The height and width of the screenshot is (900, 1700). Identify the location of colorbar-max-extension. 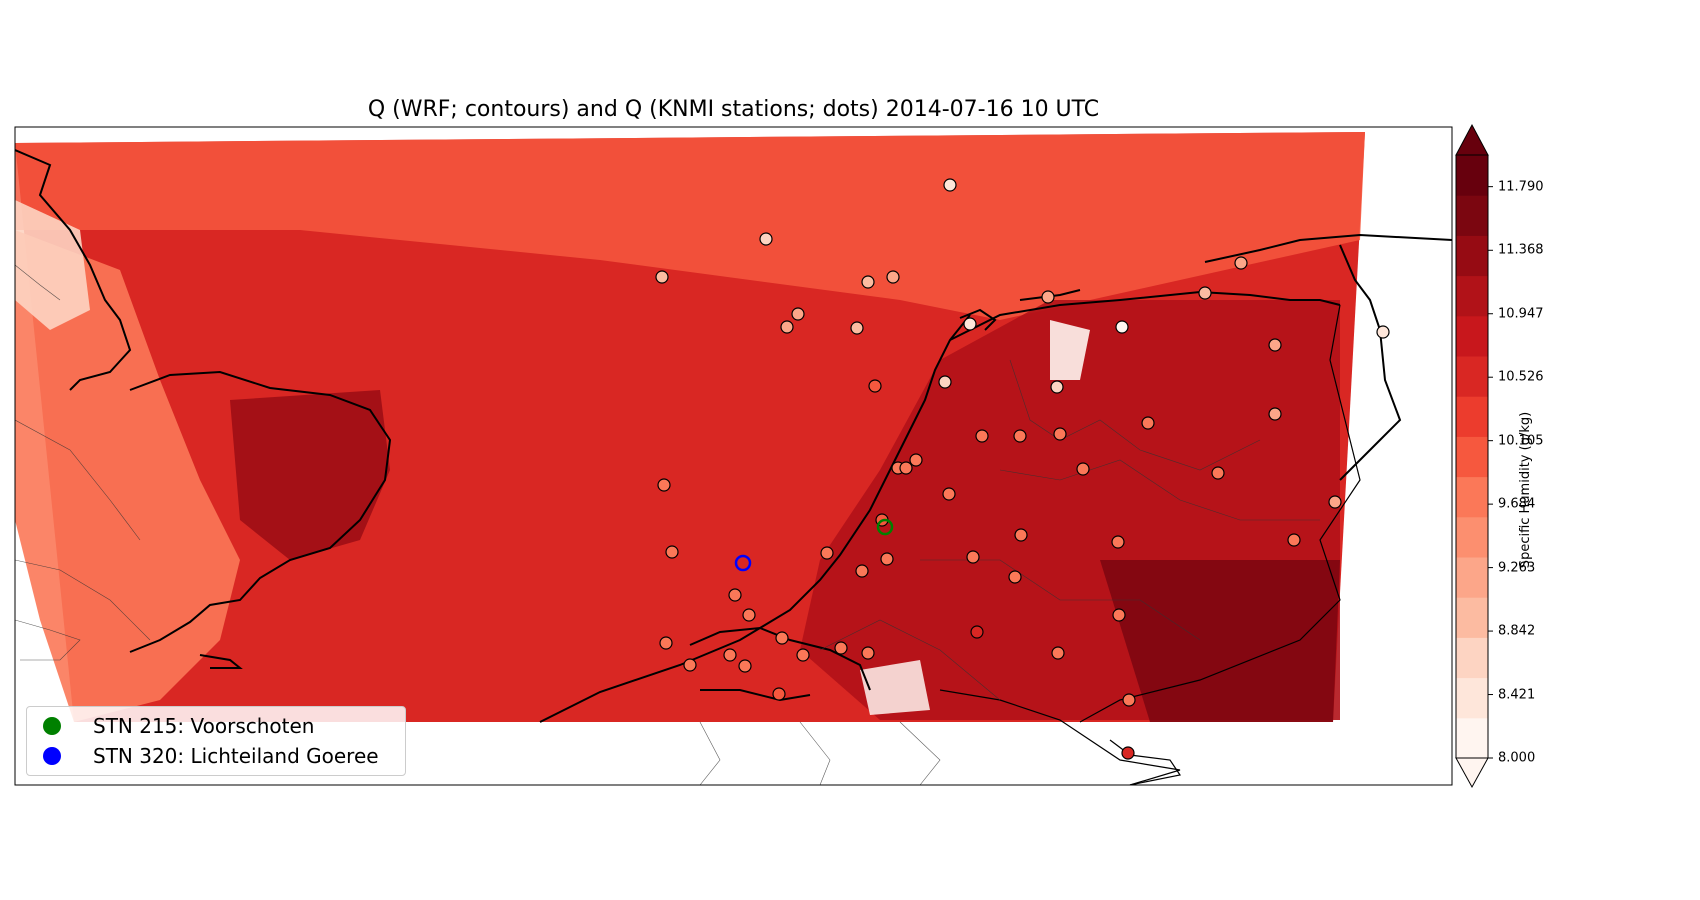
(1472, 139).